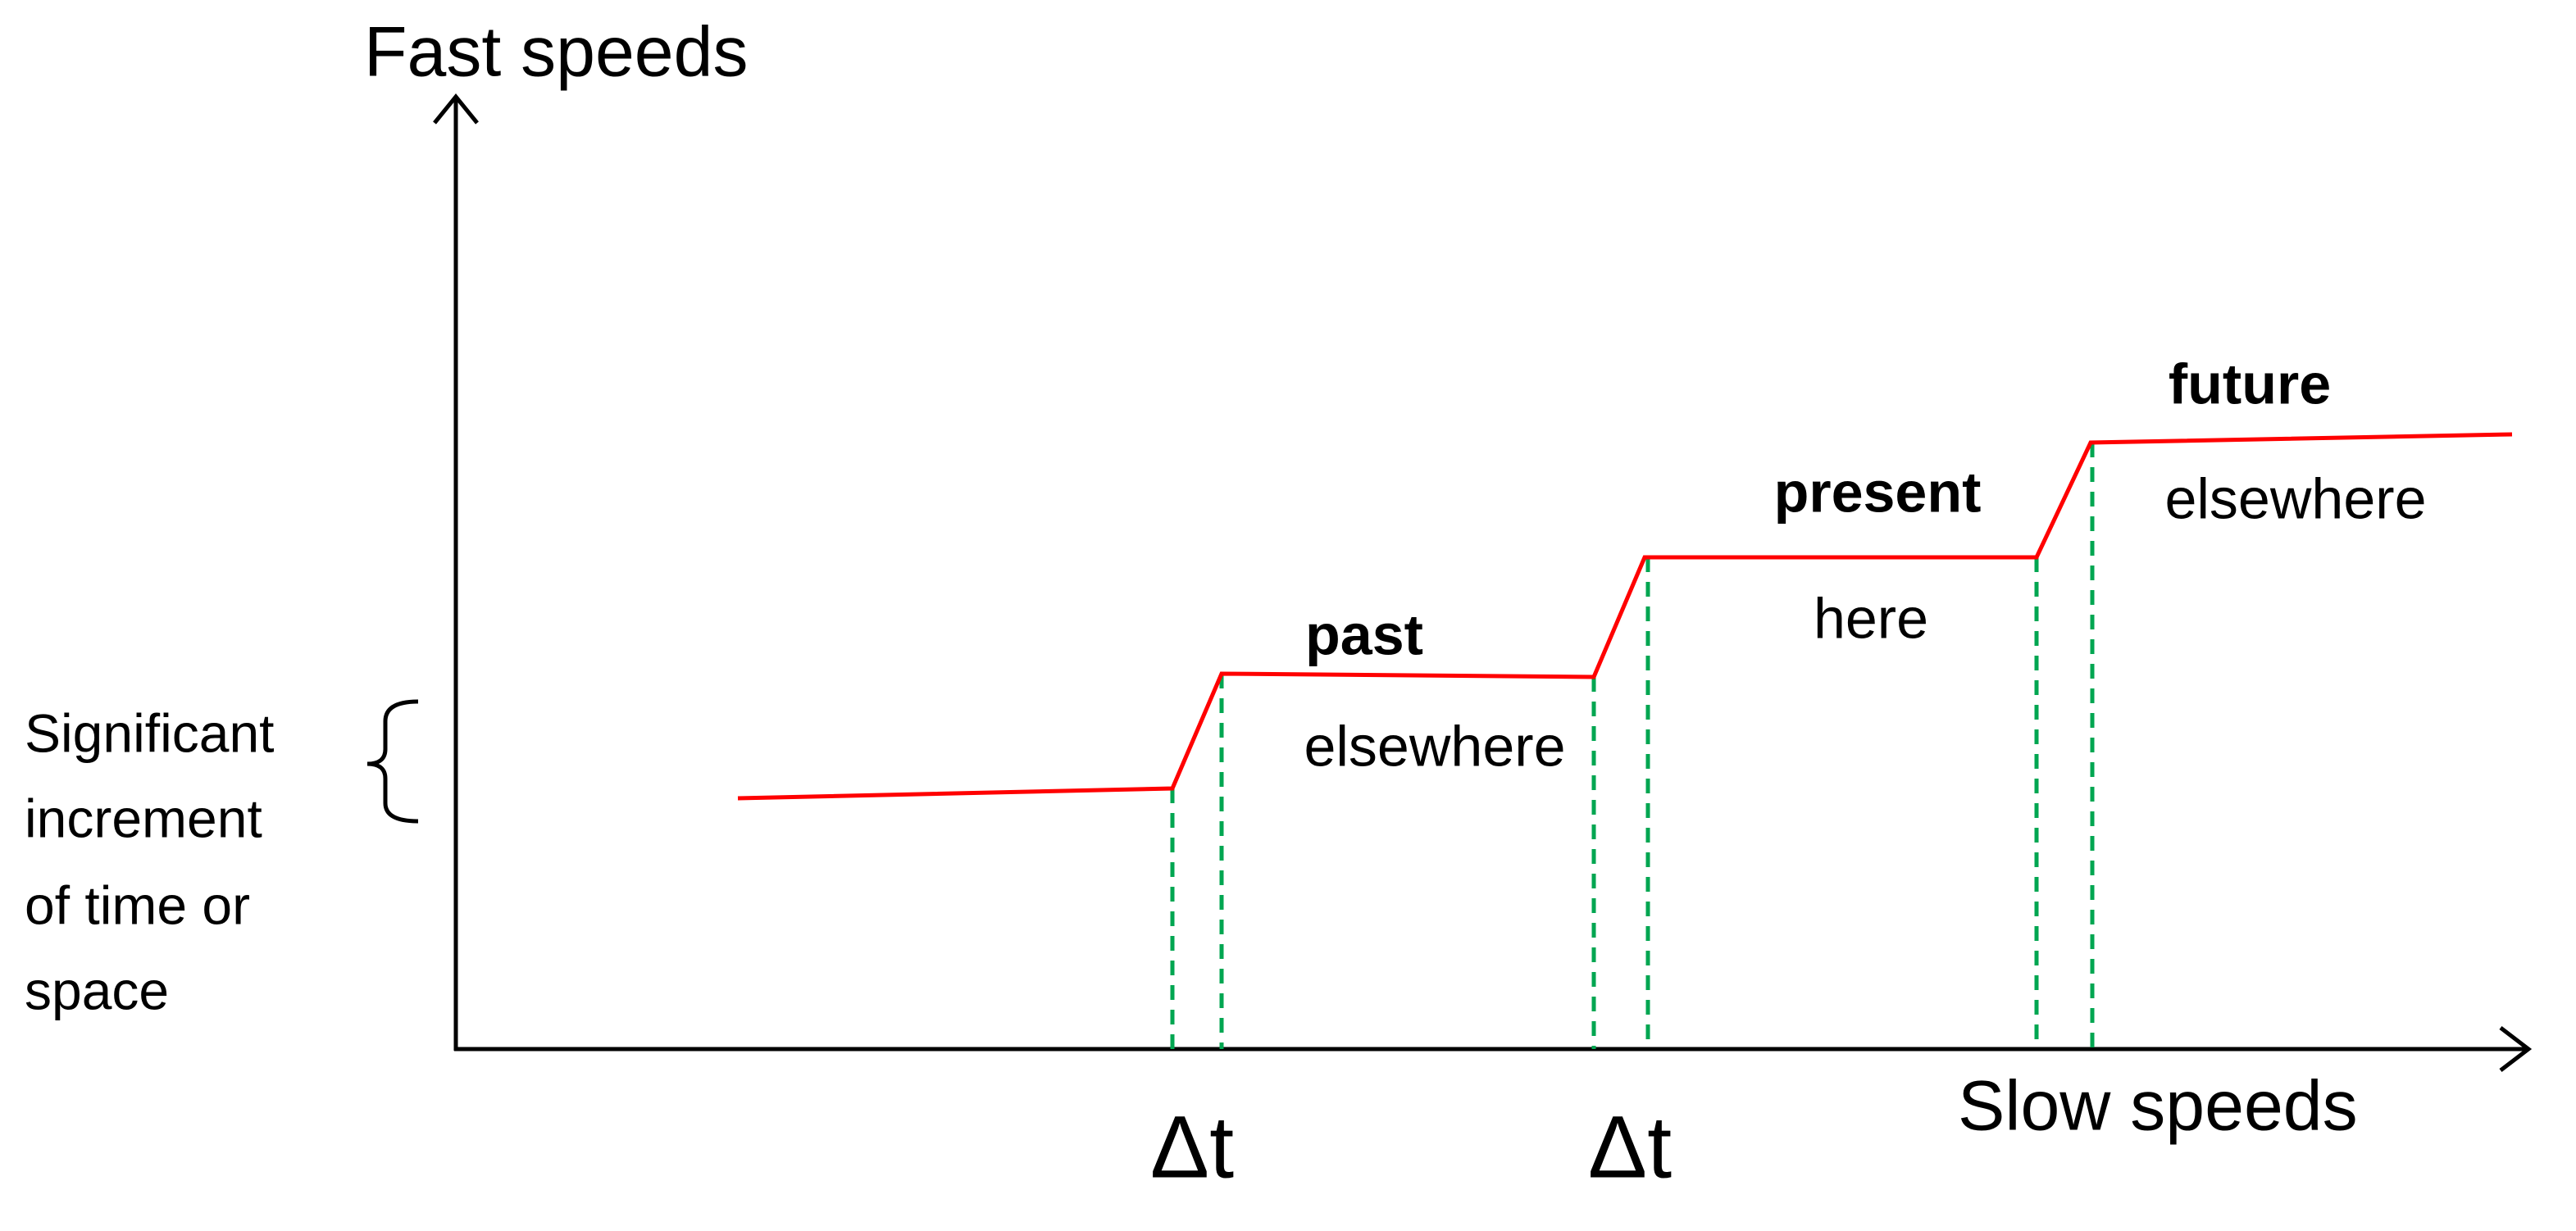 This screenshot has height=1231, width=2576. Describe the element at coordinates (1878, 492) in the screenshot. I see `step-title: present` at that location.